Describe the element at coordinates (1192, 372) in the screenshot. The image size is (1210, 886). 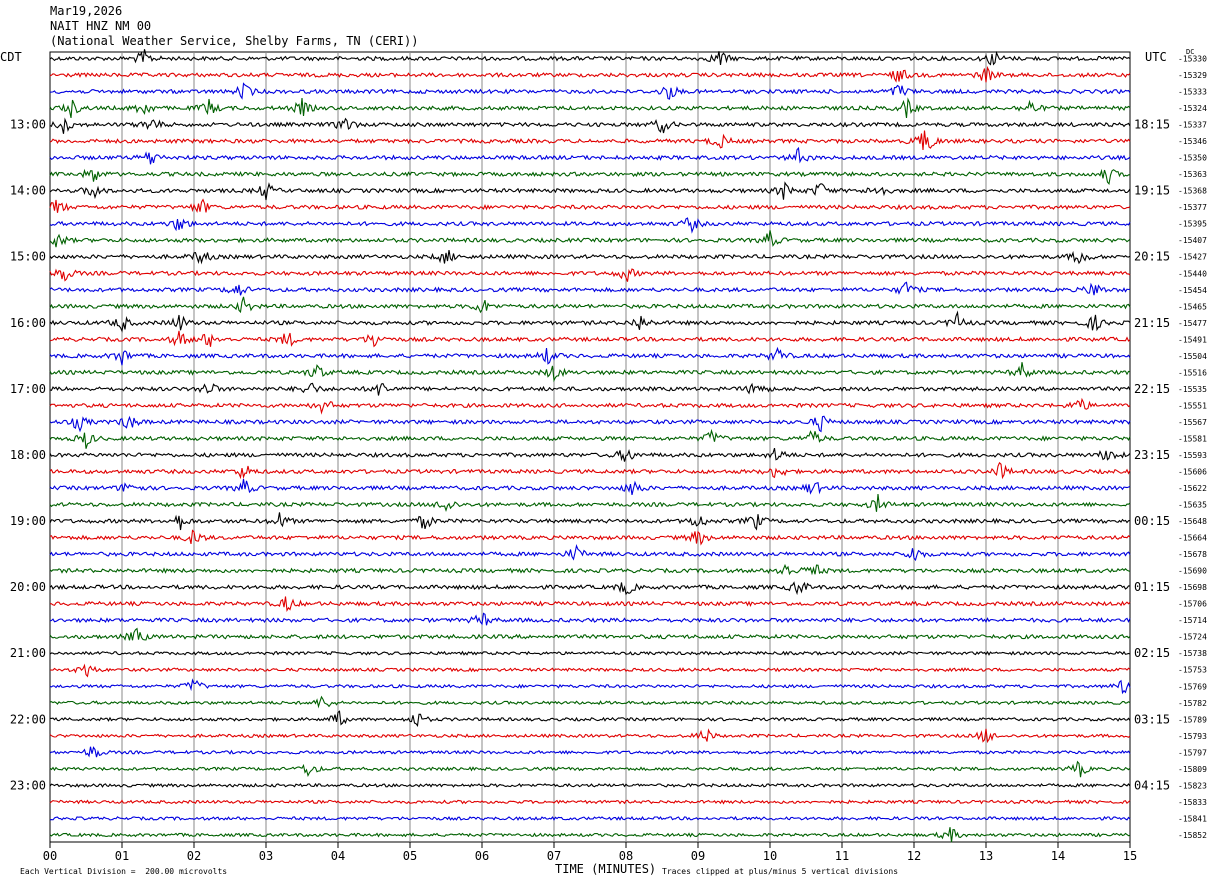
I see `dc-offset-label: -15516` at that location.